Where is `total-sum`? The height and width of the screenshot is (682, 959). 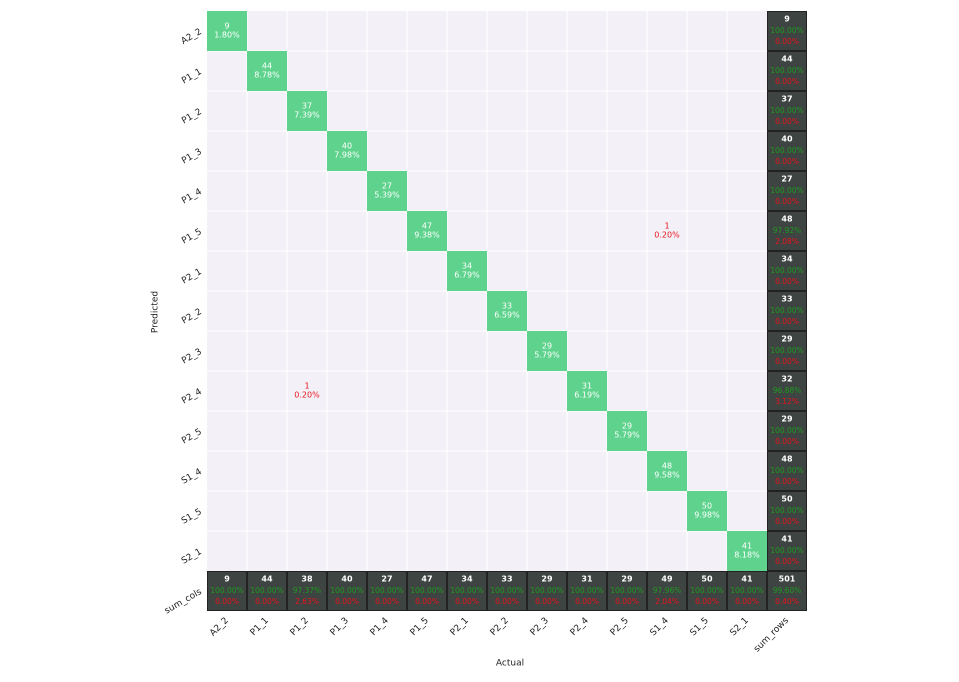
total-sum is located at coordinates (787, 591).